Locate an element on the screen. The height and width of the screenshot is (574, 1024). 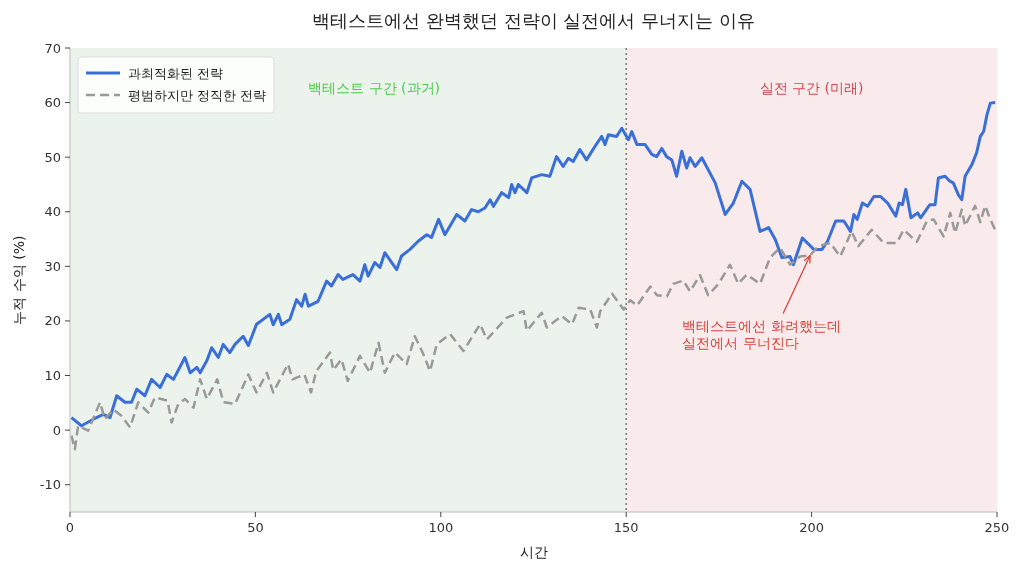
y-tick-label: 70 is located at coordinates (52, 48).